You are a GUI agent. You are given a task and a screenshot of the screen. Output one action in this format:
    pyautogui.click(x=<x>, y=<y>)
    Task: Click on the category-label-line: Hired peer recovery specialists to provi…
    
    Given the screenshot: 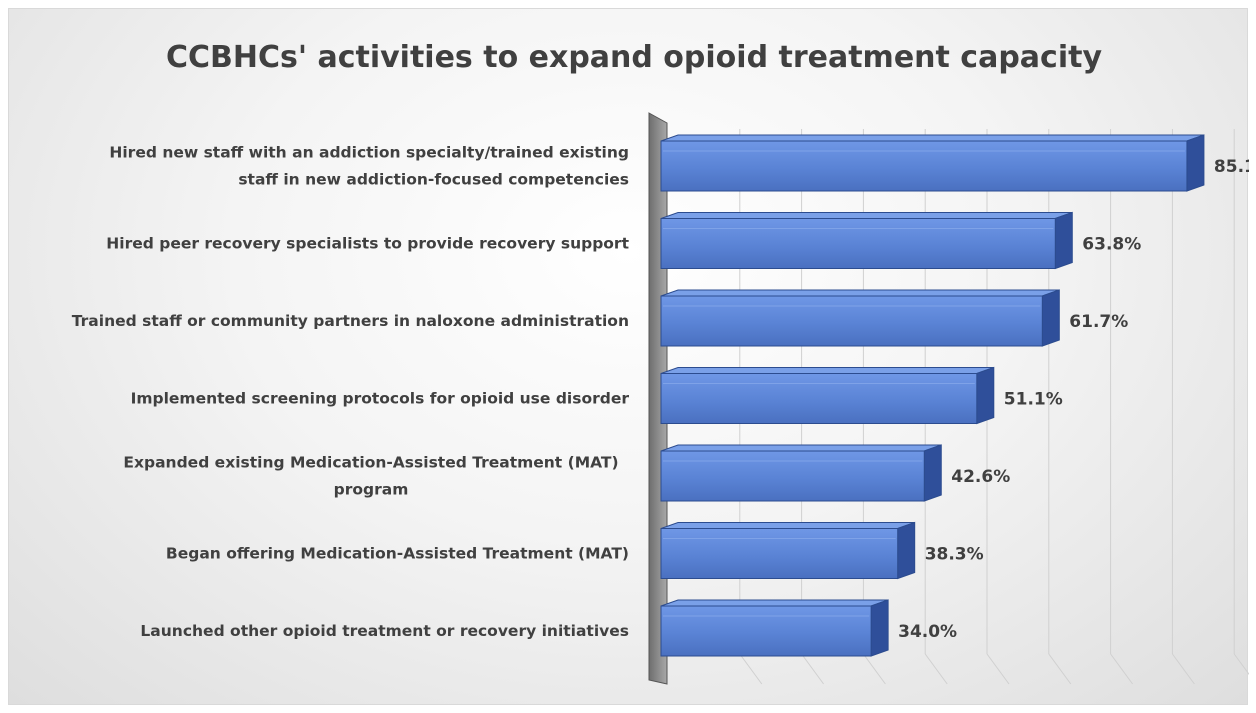 What is the action you would take?
    pyautogui.click(x=367, y=244)
    